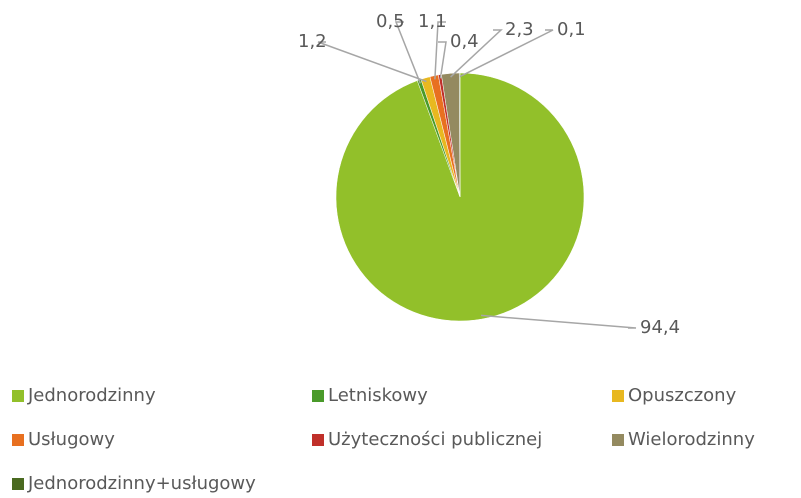 The image size is (801, 498). I want to click on legend-label: Letniskowy, so click(378, 395).